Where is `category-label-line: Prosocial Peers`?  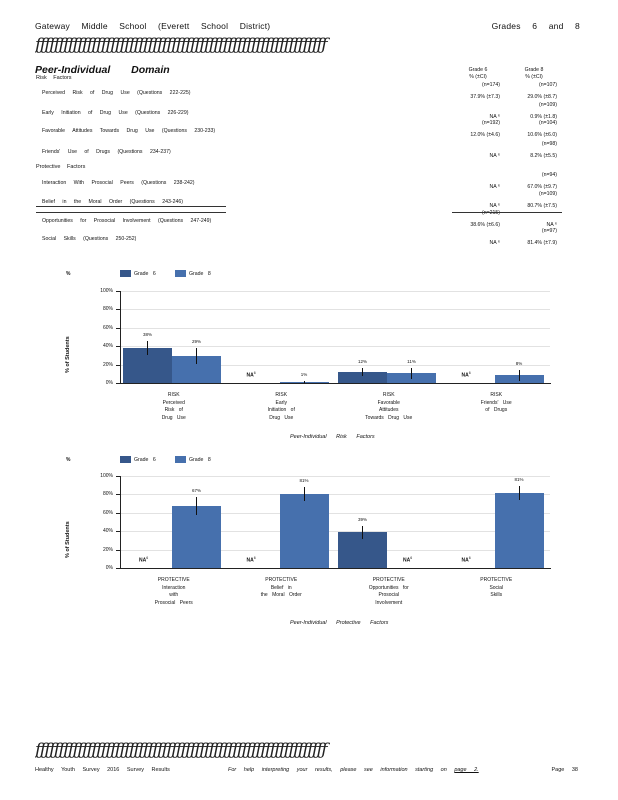 category-label-line: Prosocial Peers is located at coordinates (173, 602).